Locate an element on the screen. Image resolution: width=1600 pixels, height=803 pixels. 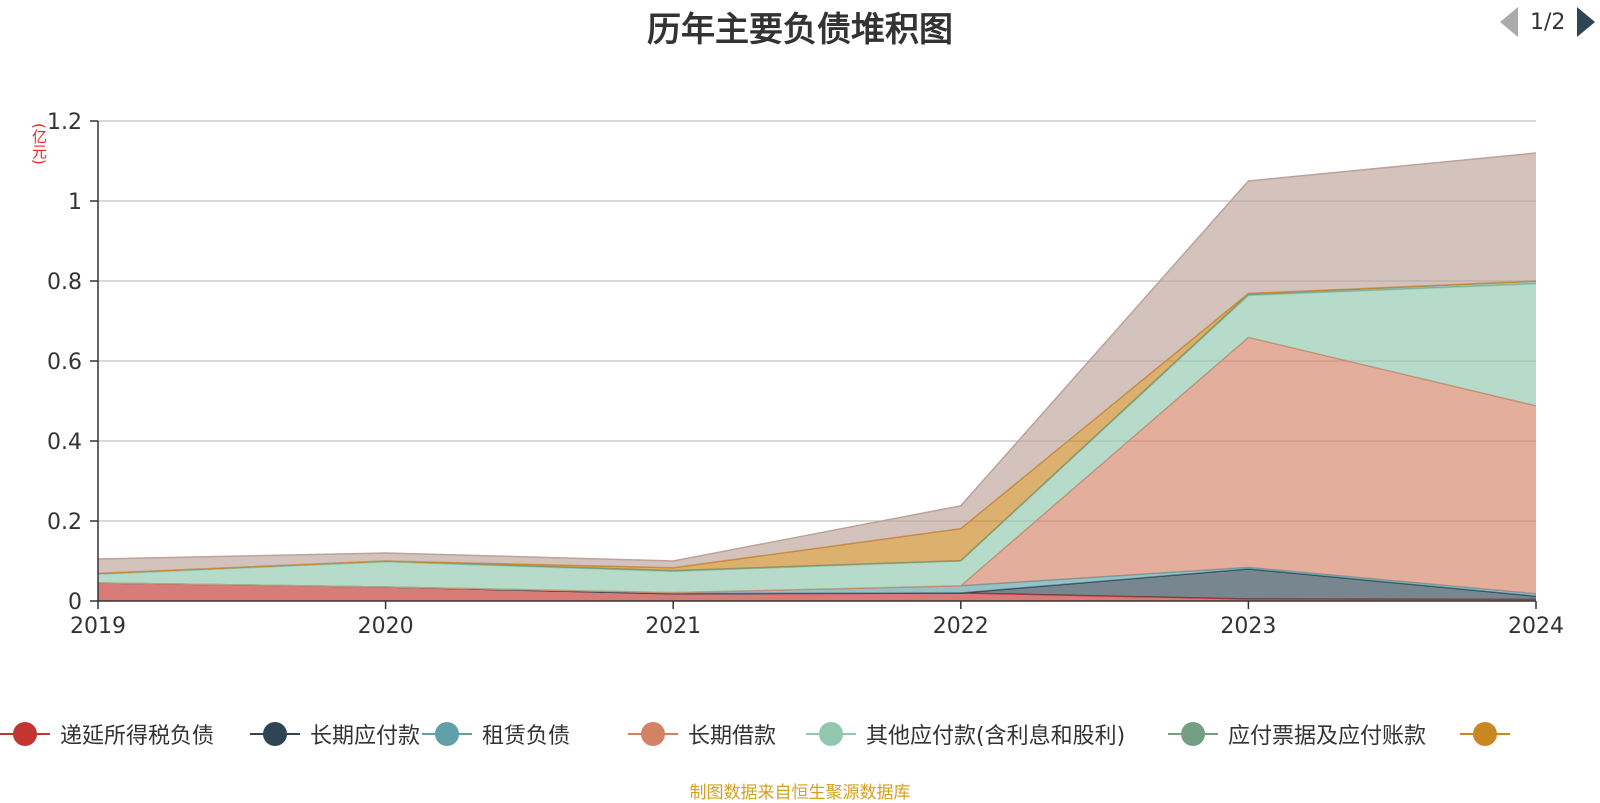
legend-item-4: 其他应付款(含利息和股利) is located at coordinates (965, 734).